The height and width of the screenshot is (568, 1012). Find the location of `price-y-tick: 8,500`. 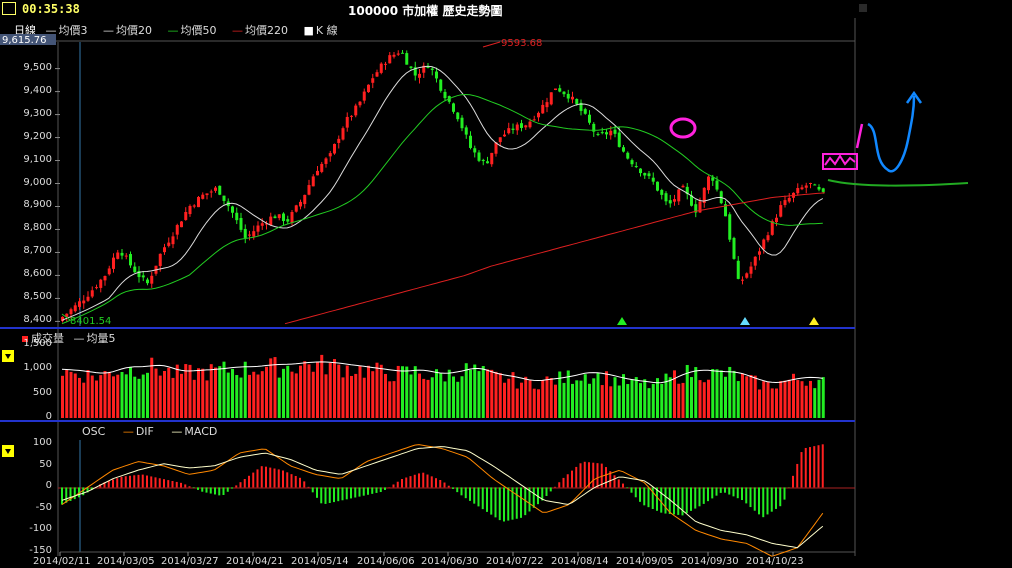

price-y-tick: 8,500 is located at coordinates (37, 297).